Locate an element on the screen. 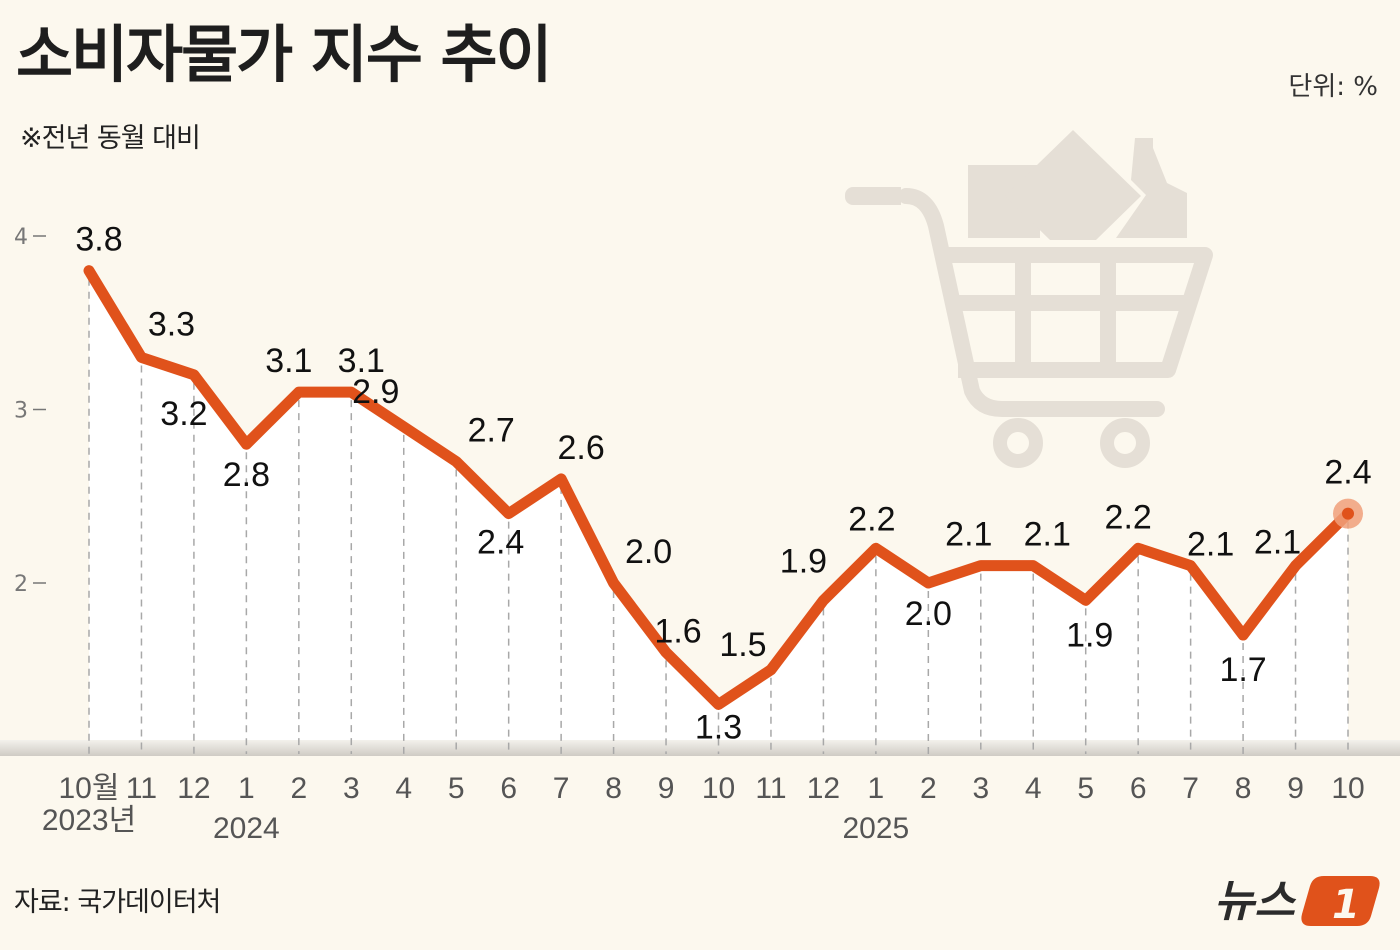 The height and width of the screenshot is (950, 1400). logo-mark: 1 is located at coordinates (1346, 905).